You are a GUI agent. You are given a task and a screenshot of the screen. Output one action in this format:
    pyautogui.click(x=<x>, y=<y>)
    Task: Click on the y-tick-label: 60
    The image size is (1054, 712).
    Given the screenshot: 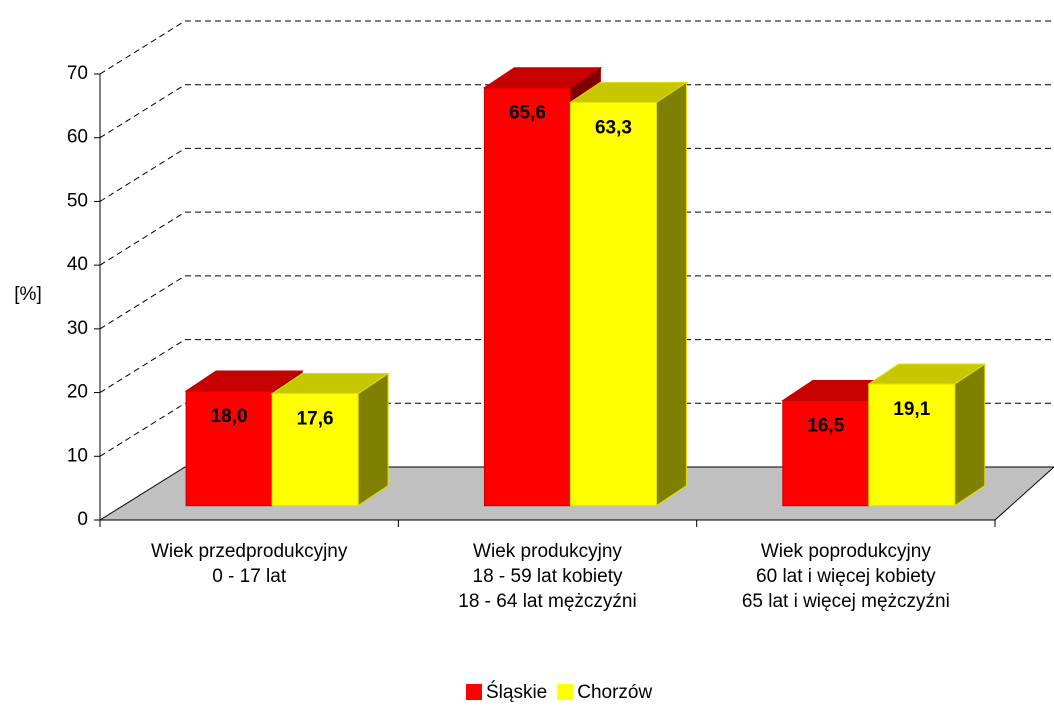 What is the action you would take?
    pyautogui.click(x=77, y=137)
    